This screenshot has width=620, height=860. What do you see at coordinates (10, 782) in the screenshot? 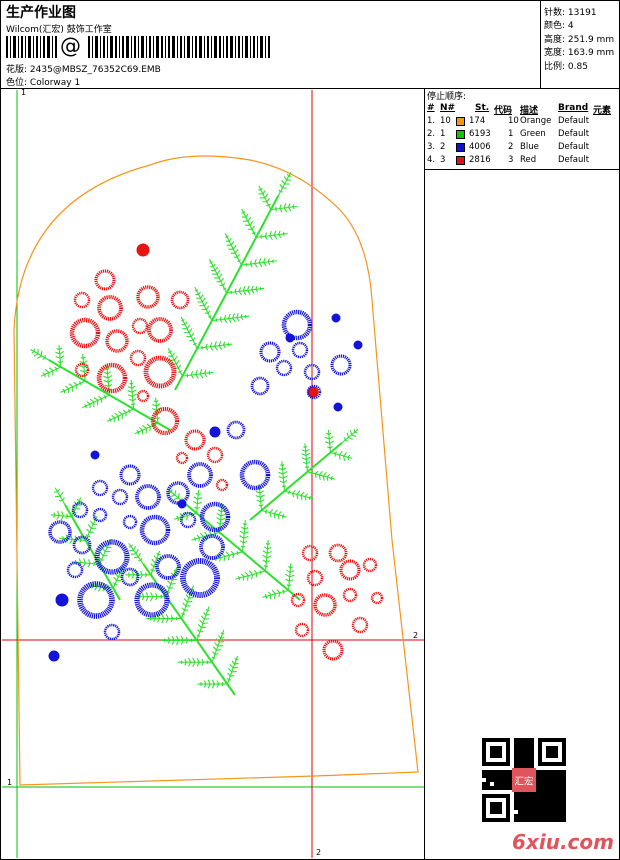
I see `marker-1-left: 1` at bounding box center [10, 782].